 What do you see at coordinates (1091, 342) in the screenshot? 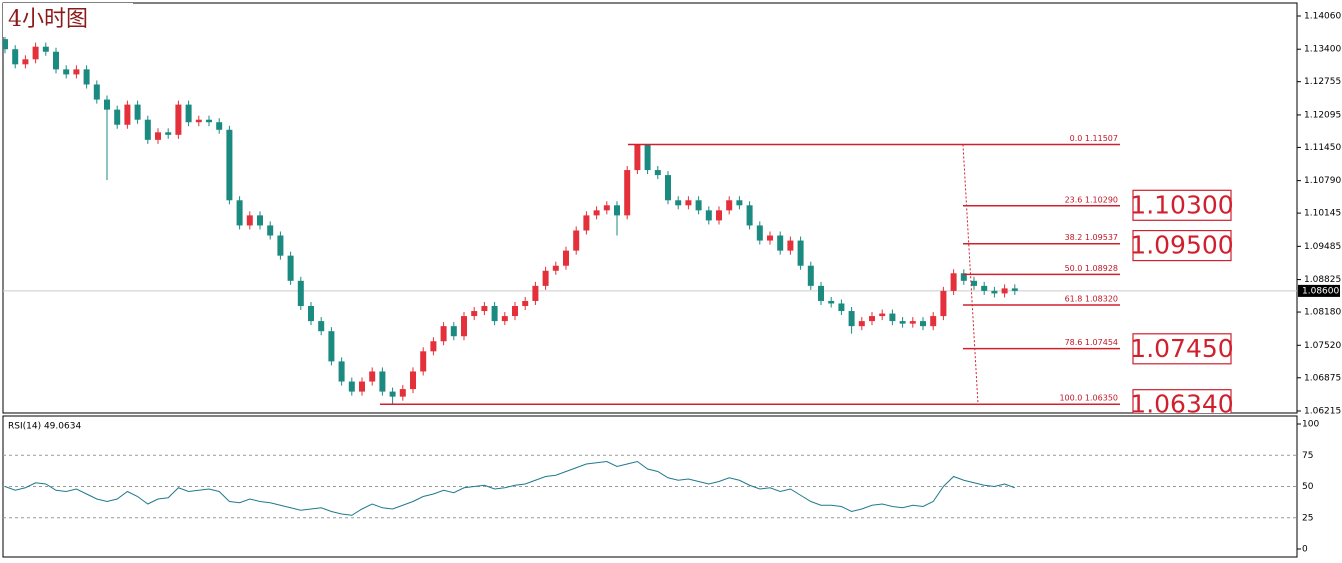
I see `fib-label: 78.6 1.07454` at bounding box center [1091, 342].